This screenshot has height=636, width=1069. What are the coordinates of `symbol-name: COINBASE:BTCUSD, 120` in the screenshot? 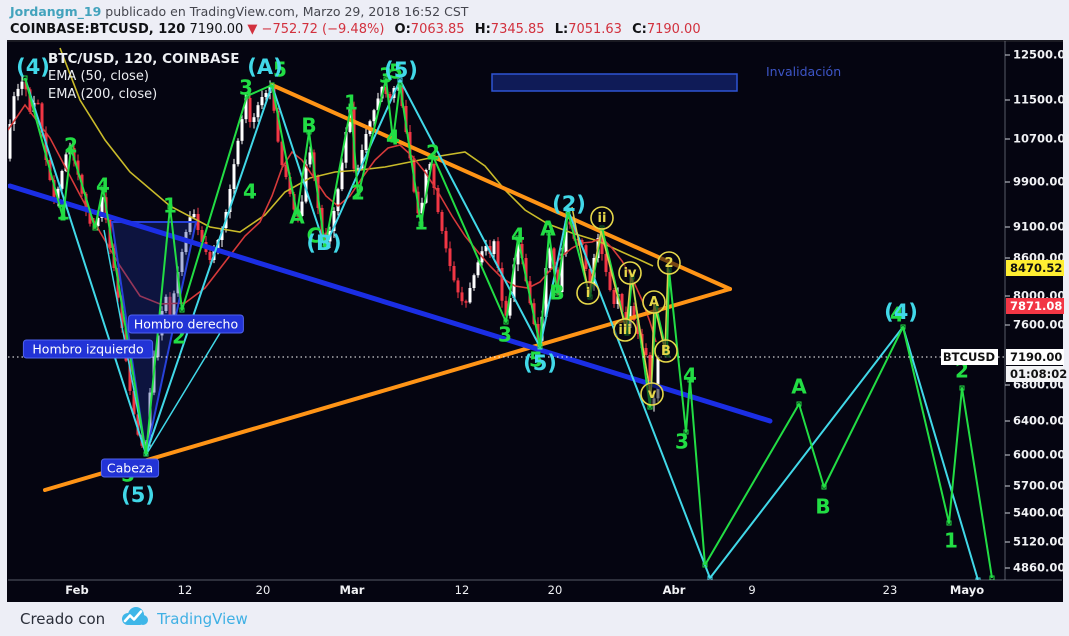 It's located at (98, 29).